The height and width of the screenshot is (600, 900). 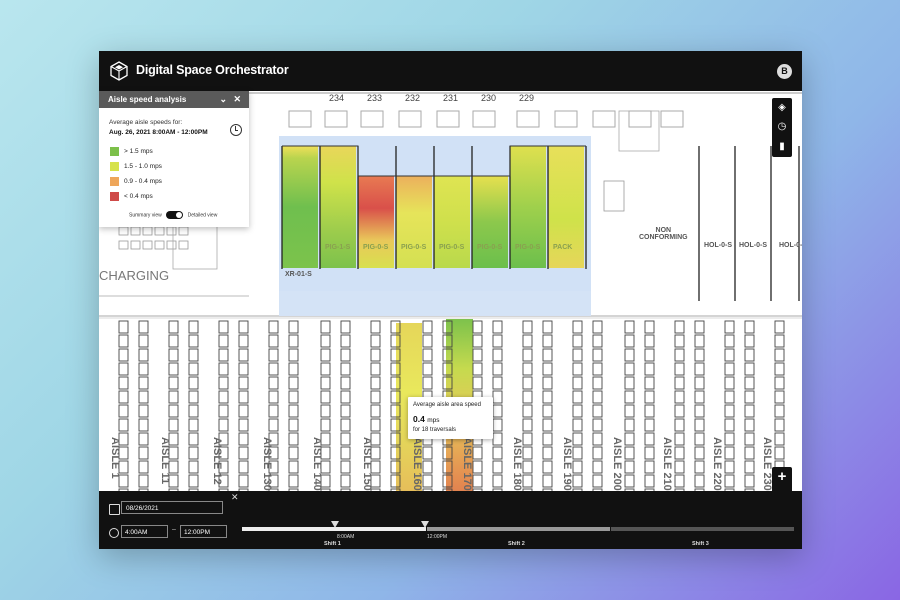 What do you see at coordinates (782, 107) in the screenshot?
I see `layers-icon: ◈` at bounding box center [782, 107].